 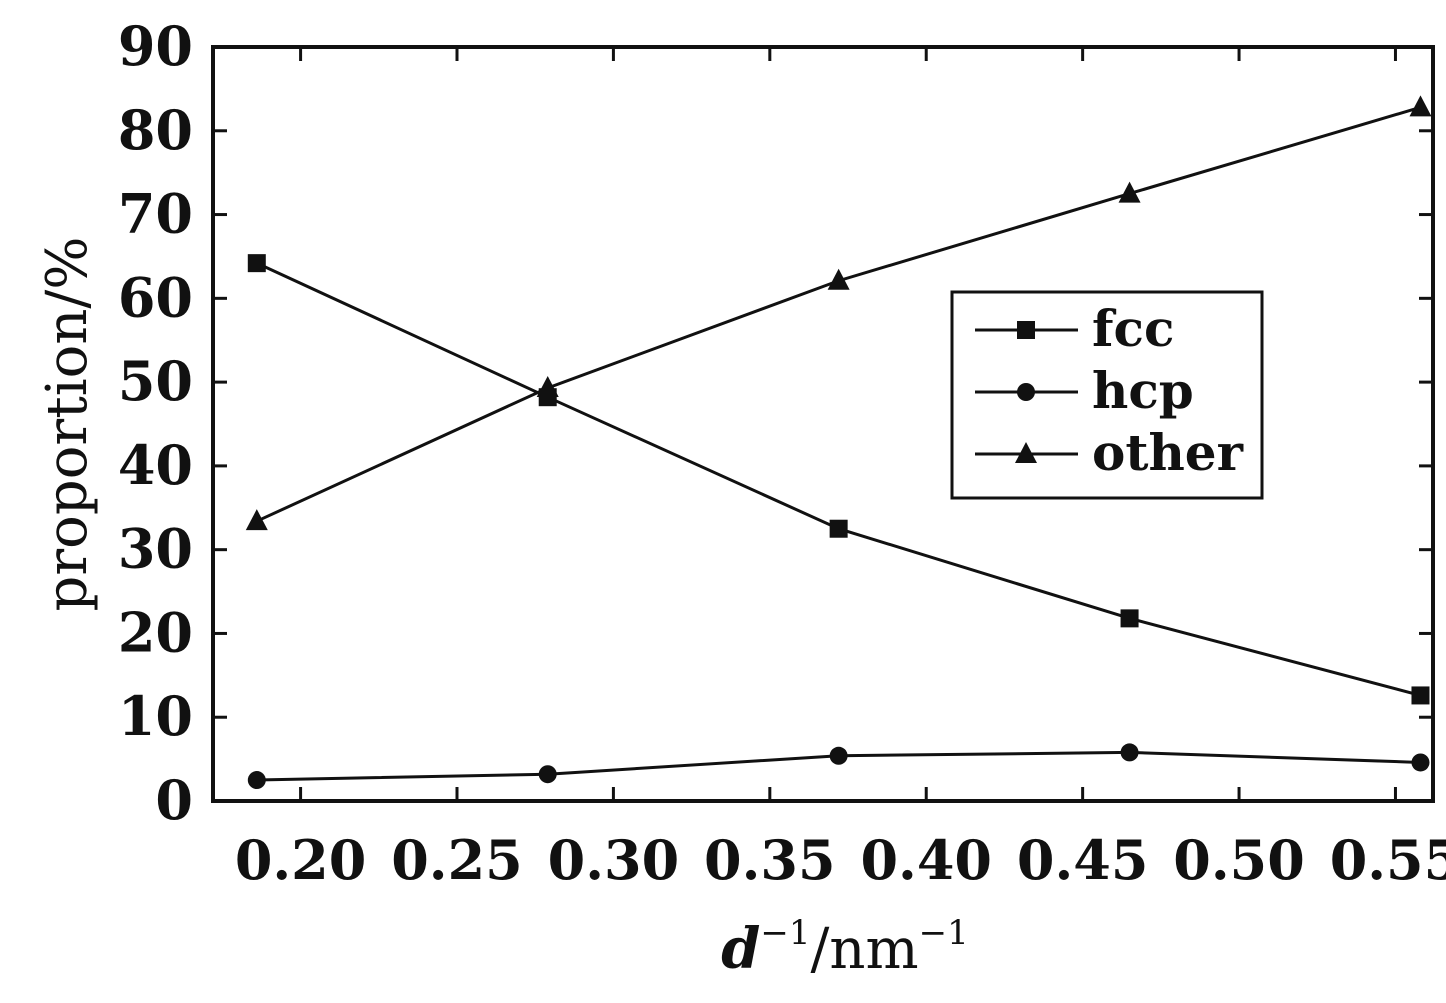 I want to click on x-tick-label: 0.20, so click(x=301, y=860).